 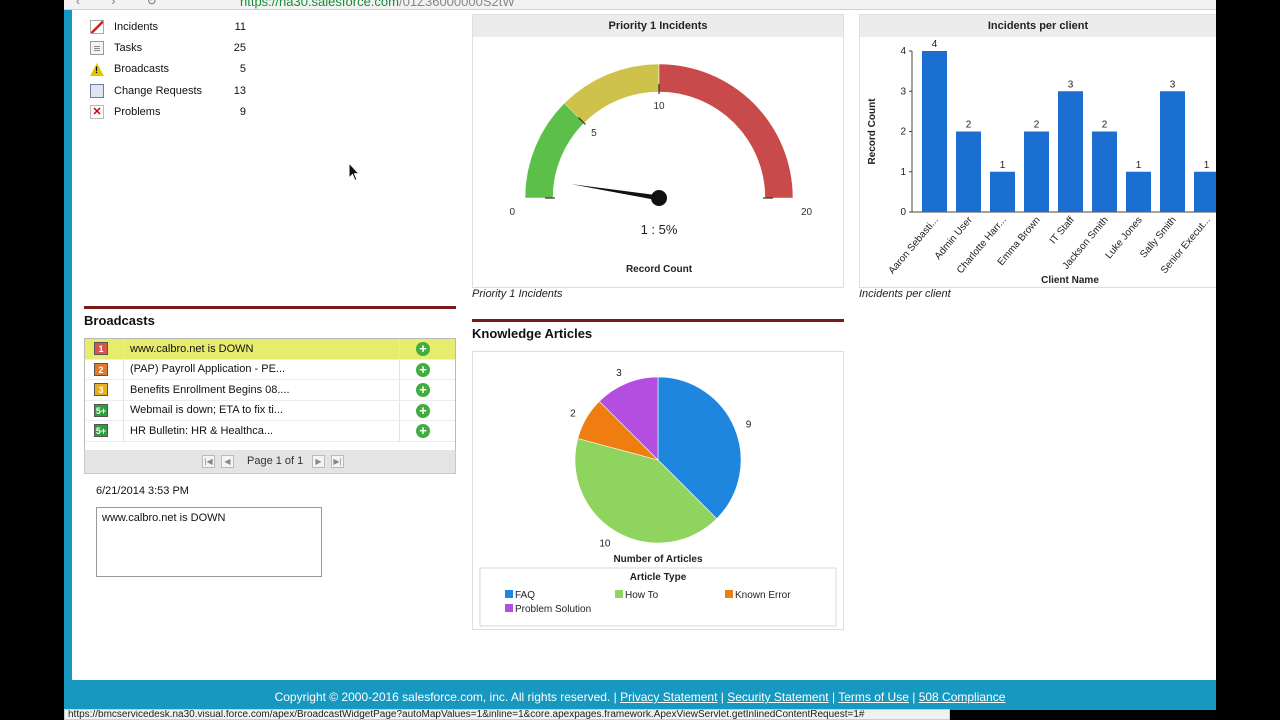 What do you see at coordinates (192, 348) in the screenshot?
I see `broadcast-text: www.calbro.net is DOWN` at bounding box center [192, 348].